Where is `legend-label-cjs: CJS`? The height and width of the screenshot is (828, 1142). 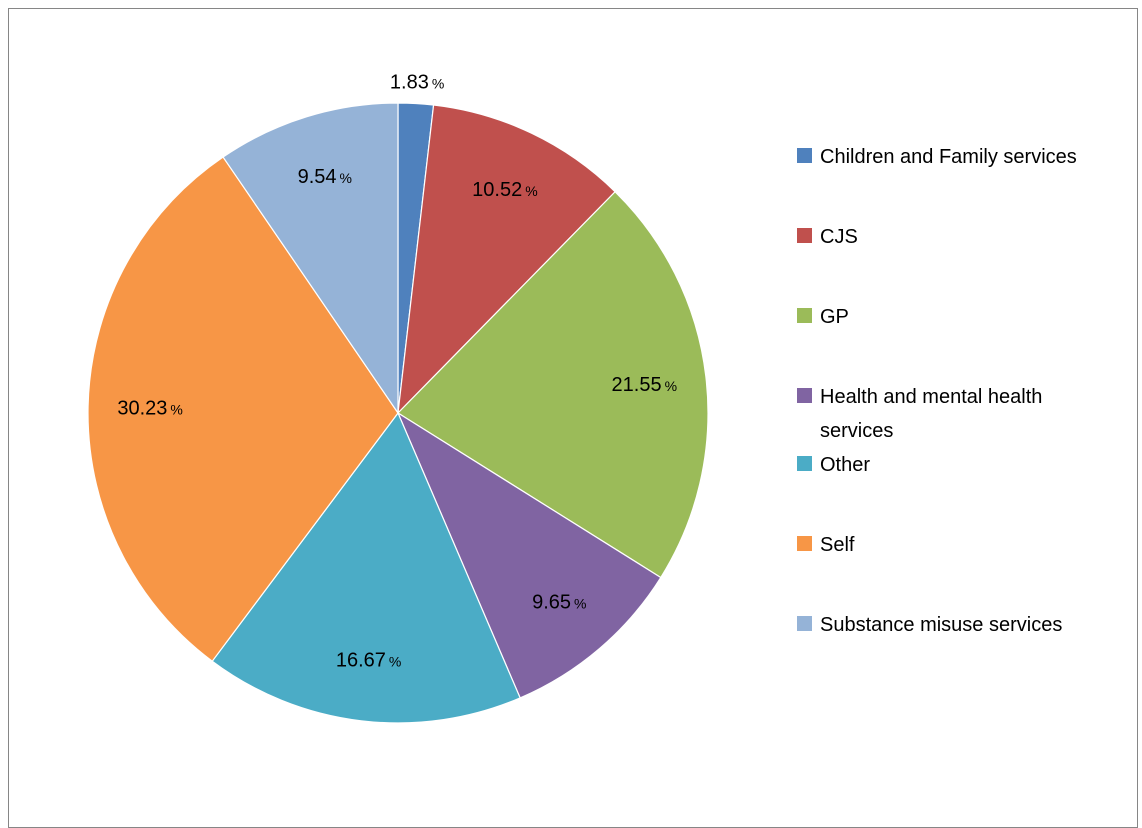 legend-label-cjs: CJS is located at coordinates (839, 237).